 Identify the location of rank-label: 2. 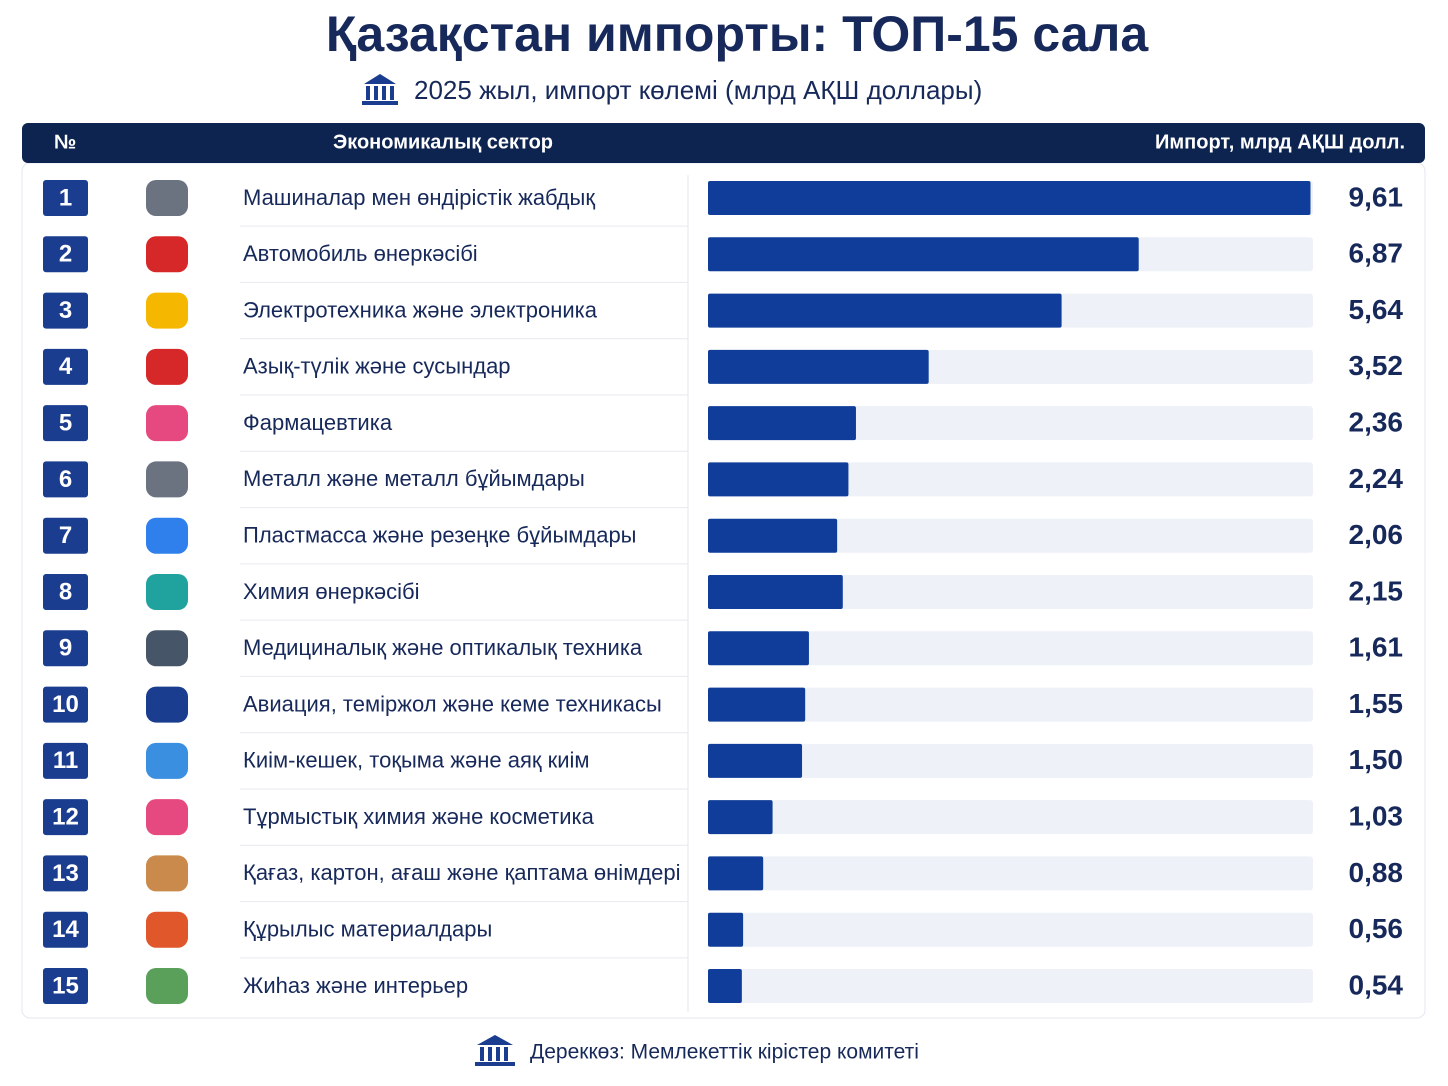
(65, 254).